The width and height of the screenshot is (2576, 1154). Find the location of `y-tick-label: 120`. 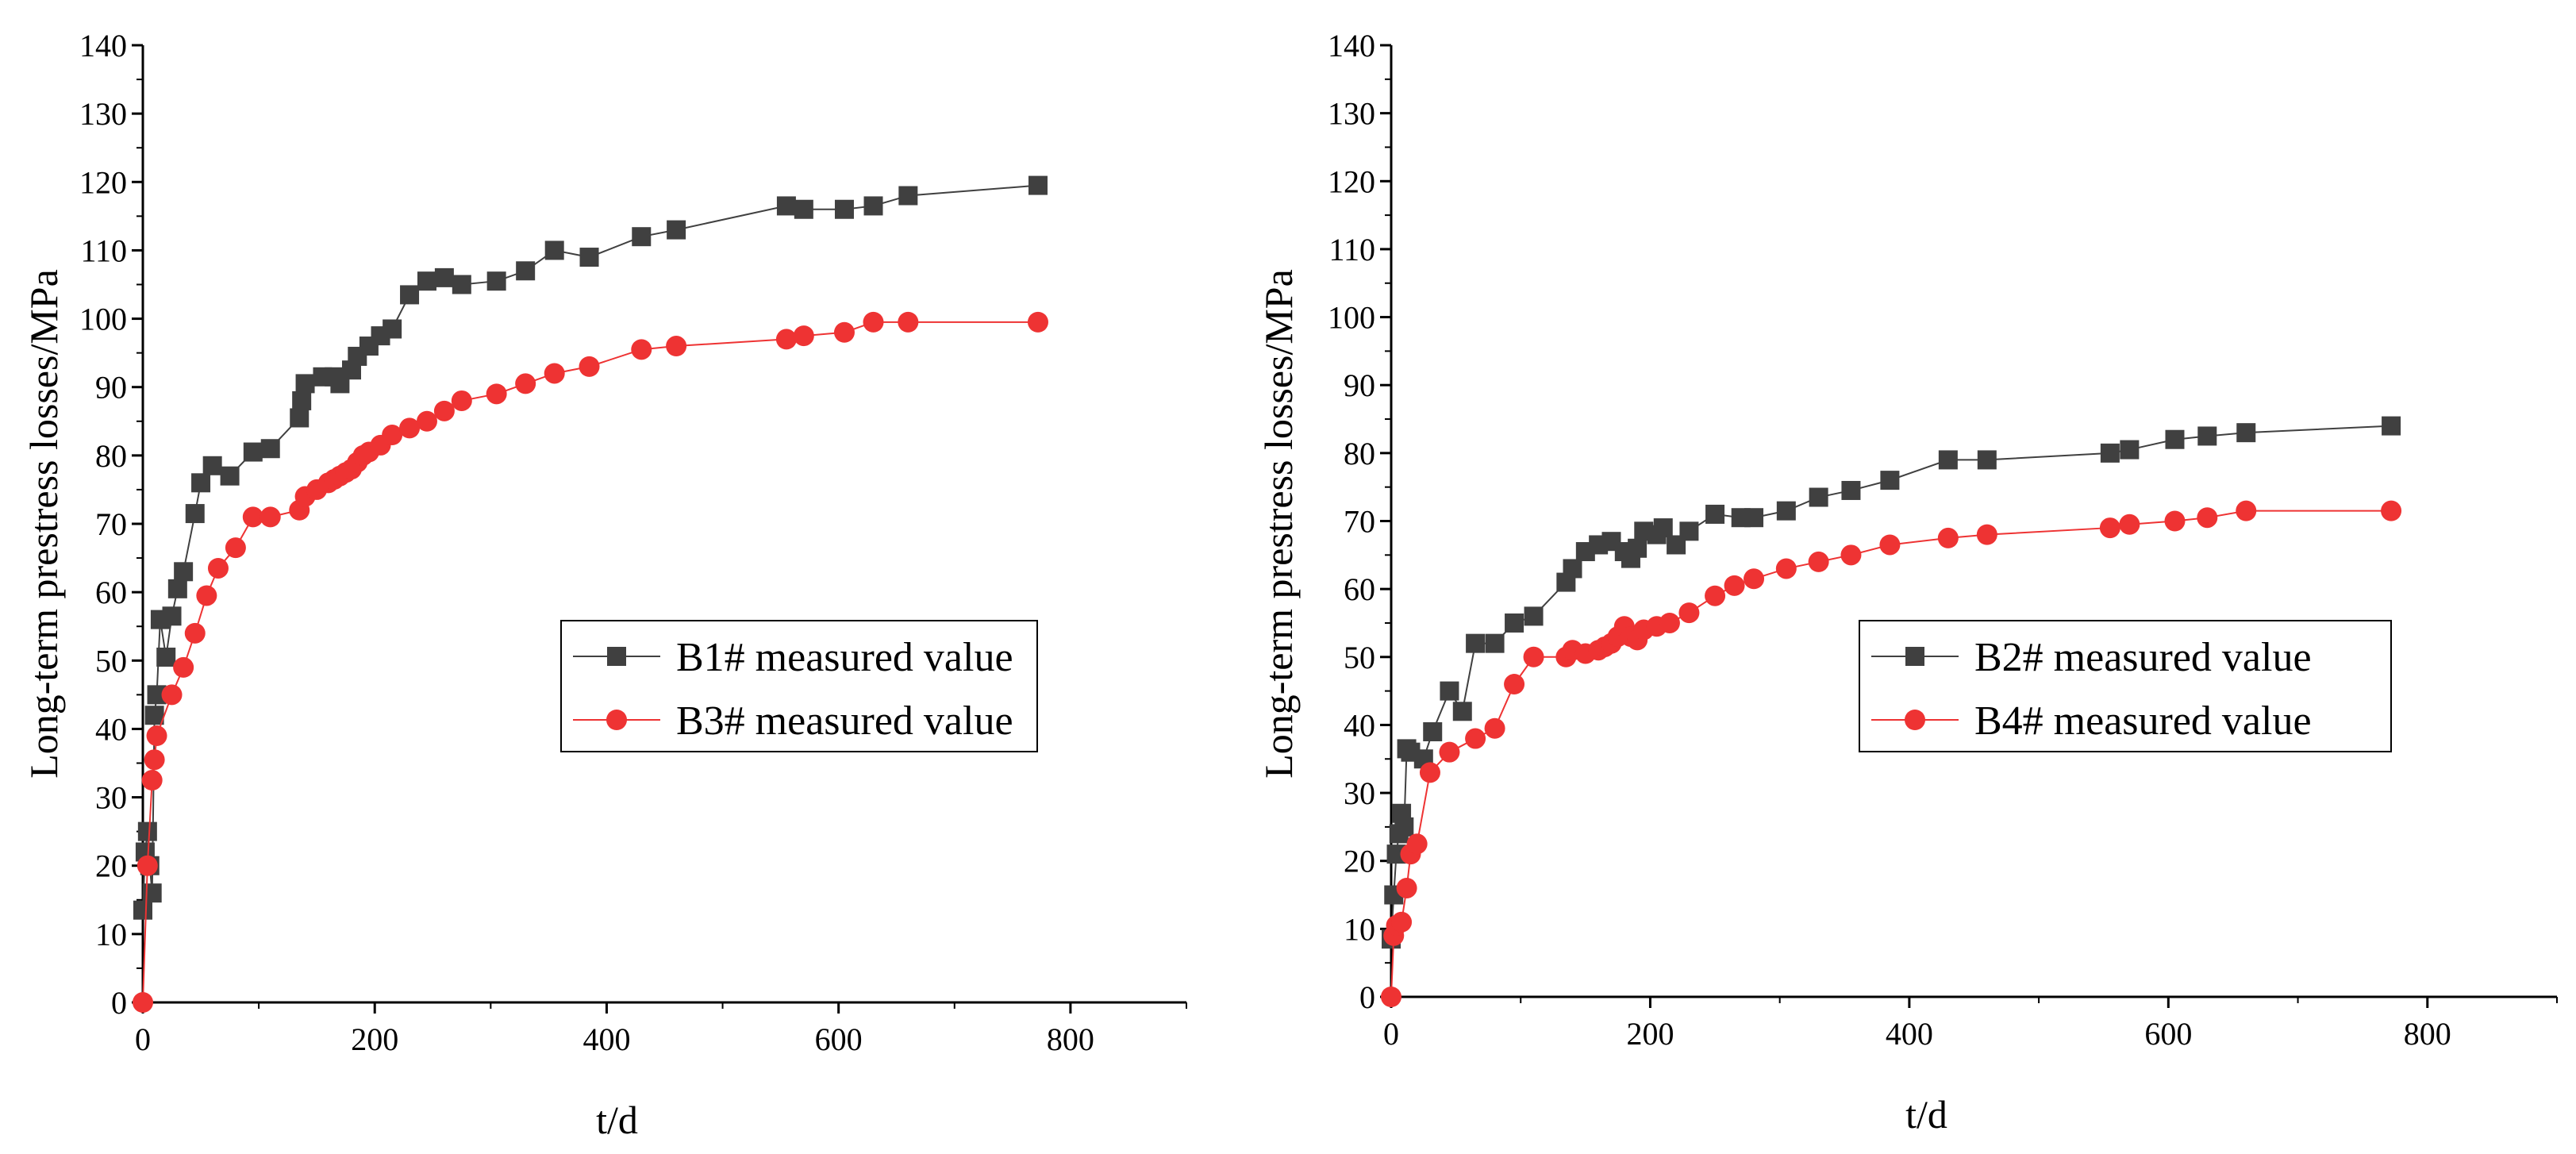

y-tick-label: 120 is located at coordinates (1352, 181).